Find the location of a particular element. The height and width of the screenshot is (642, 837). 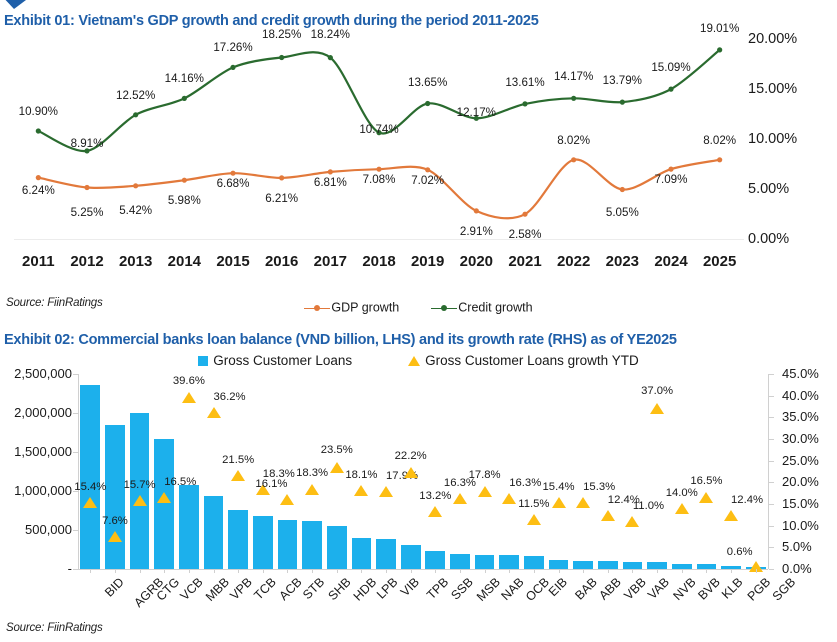

chart2-growth-label: 21.5% is located at coordinates (238, 460).